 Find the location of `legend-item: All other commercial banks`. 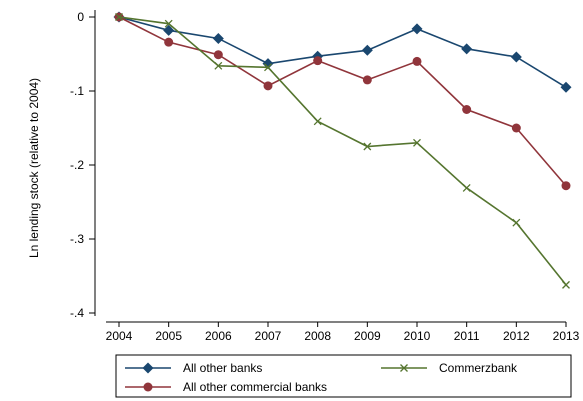

legend-item: All other commercial banks is located at coordinates (226, 387).